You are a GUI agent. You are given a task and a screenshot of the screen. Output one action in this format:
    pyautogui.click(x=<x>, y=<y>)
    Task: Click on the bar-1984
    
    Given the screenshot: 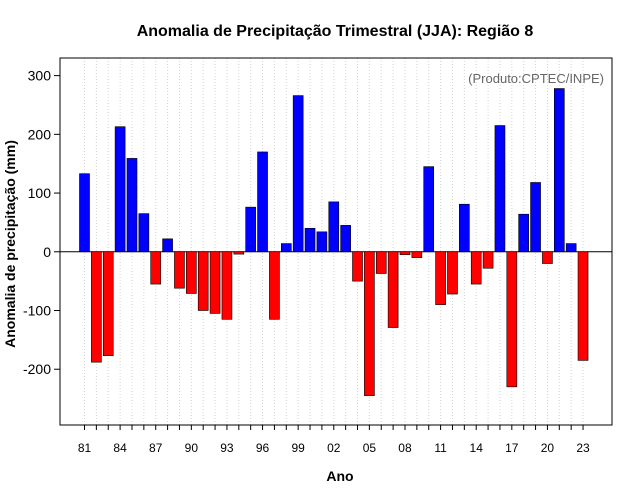 What is the action you would take?
    pyautogui.click(x=120, y=189)
    